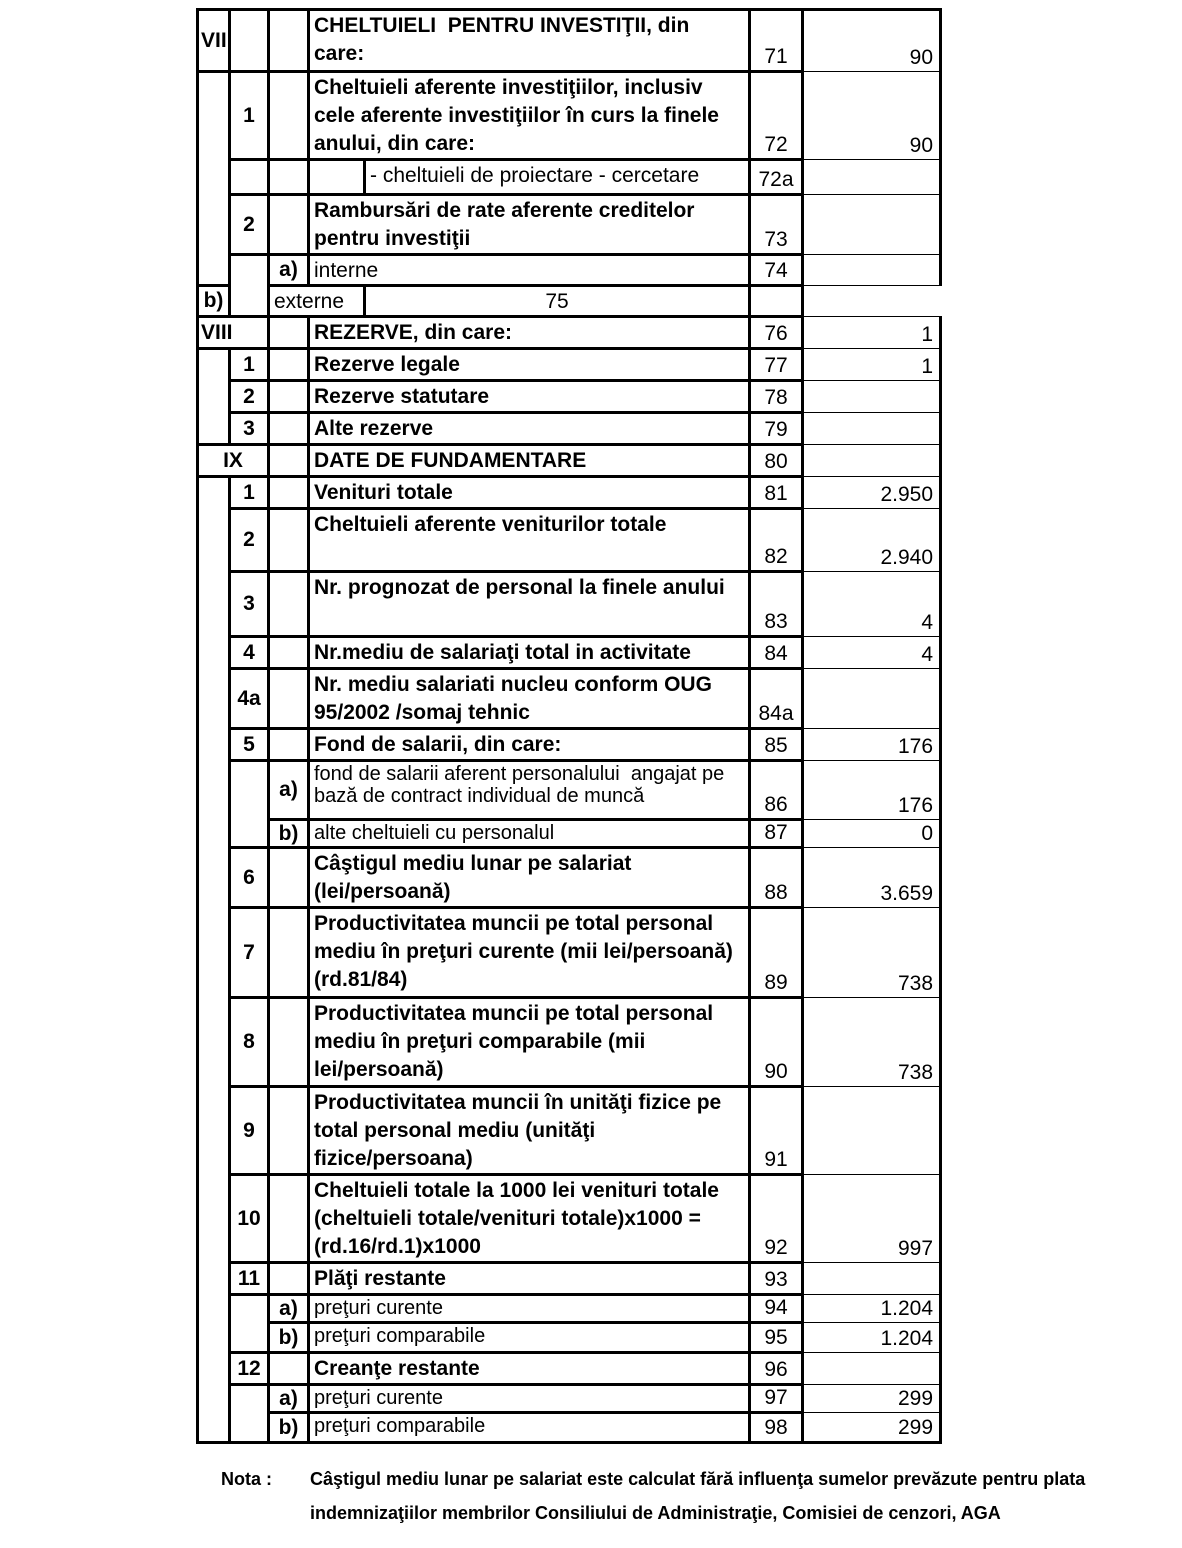  What do you see at coordinates (872, 1218) in the screenshot?
I see `row-92-value: 997` at bounding box center [872, 1218].